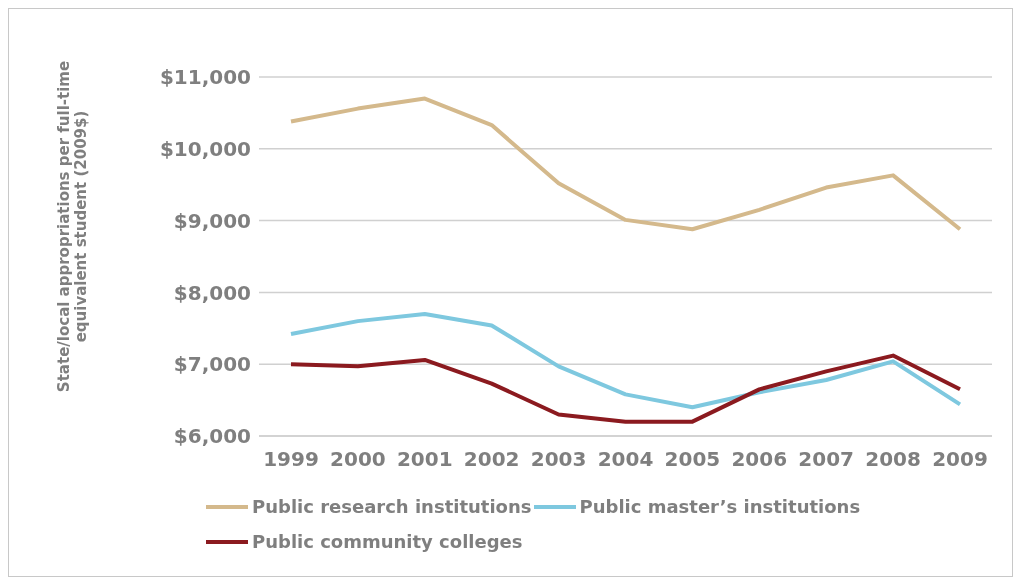  What do you see at coordinates (625, 459) in the screenshot?
I see `x-tick-label: 2004` at bounding box center [625, 459].